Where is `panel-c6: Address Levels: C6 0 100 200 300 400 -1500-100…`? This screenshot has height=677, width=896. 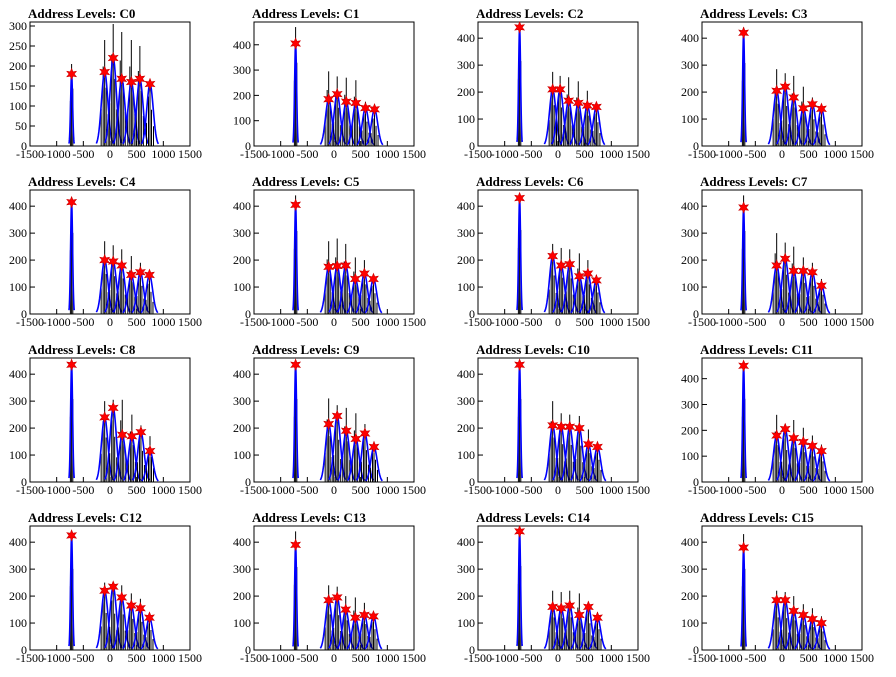 panel-c6: Address Levels: C6 0 100 200 300 400 -1500-100… is located at coordinates (553, 251).